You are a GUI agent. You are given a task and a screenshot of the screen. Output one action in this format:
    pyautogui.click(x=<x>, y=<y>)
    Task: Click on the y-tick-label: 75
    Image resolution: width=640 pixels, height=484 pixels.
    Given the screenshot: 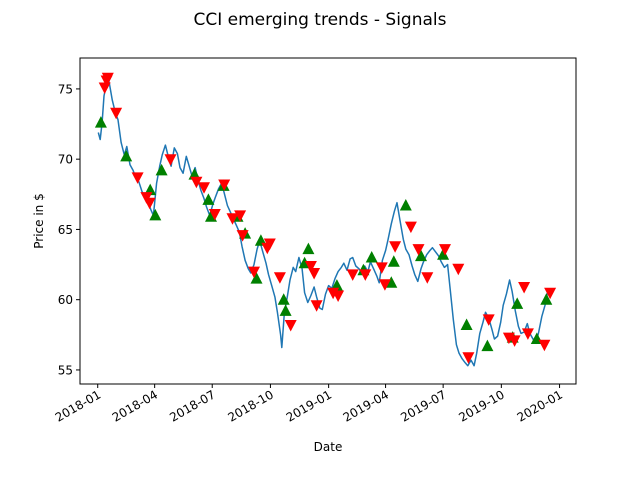 What is the action you would take?
    pyautogui.click(x=65, y=89)
    